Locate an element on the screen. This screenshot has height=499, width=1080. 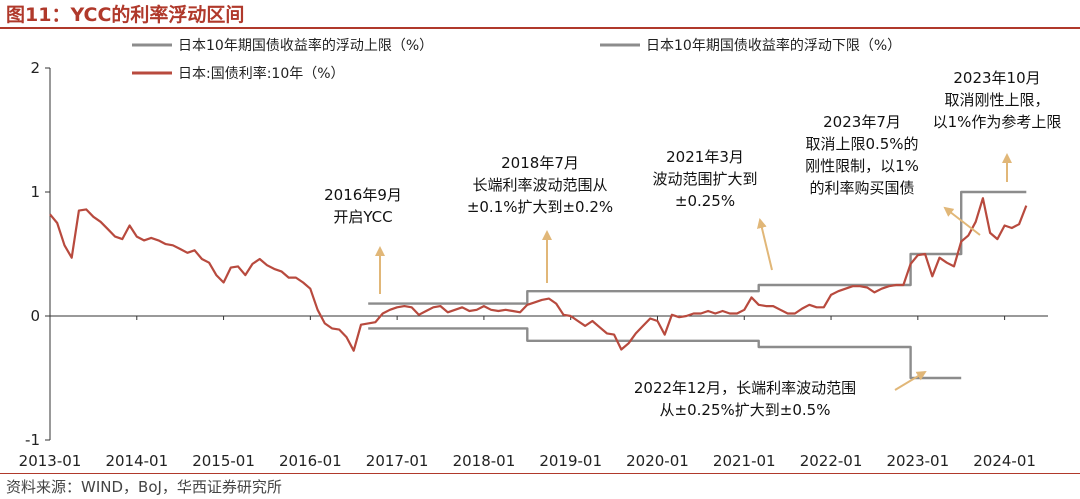
annotation-text: 2023年7月 is located at coordinates (862, 122).